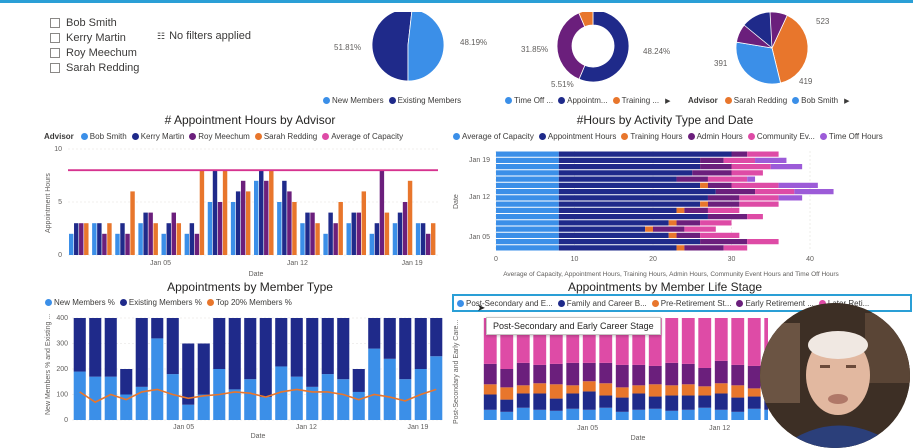 This screenshot has height=448, width=913. I want to click on legend-label: Top 20% Members %, so click(253, 302).